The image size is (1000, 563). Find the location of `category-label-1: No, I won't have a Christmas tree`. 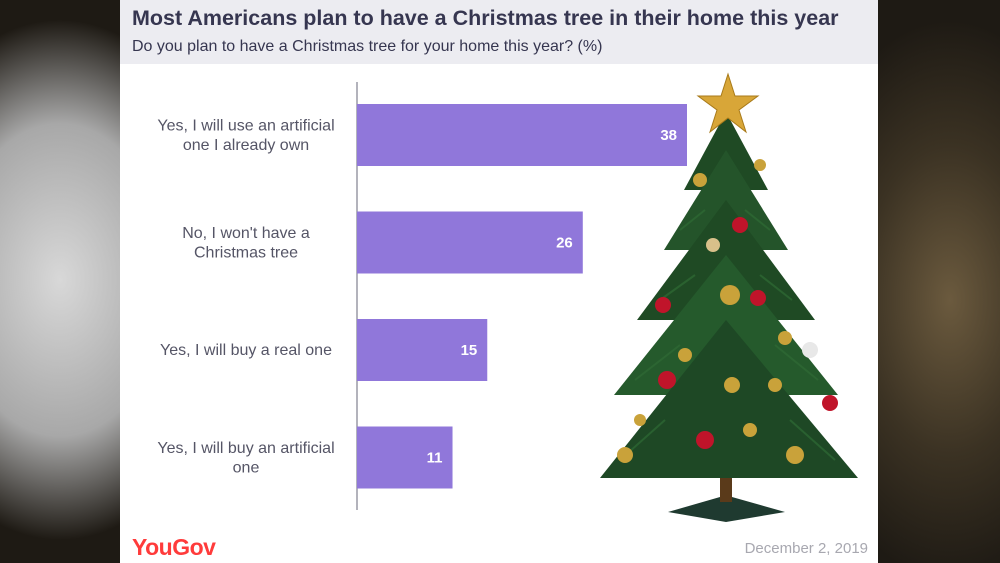

category-label-1: No, I won't have a Christmas tree is located at coordinates (246, 243).